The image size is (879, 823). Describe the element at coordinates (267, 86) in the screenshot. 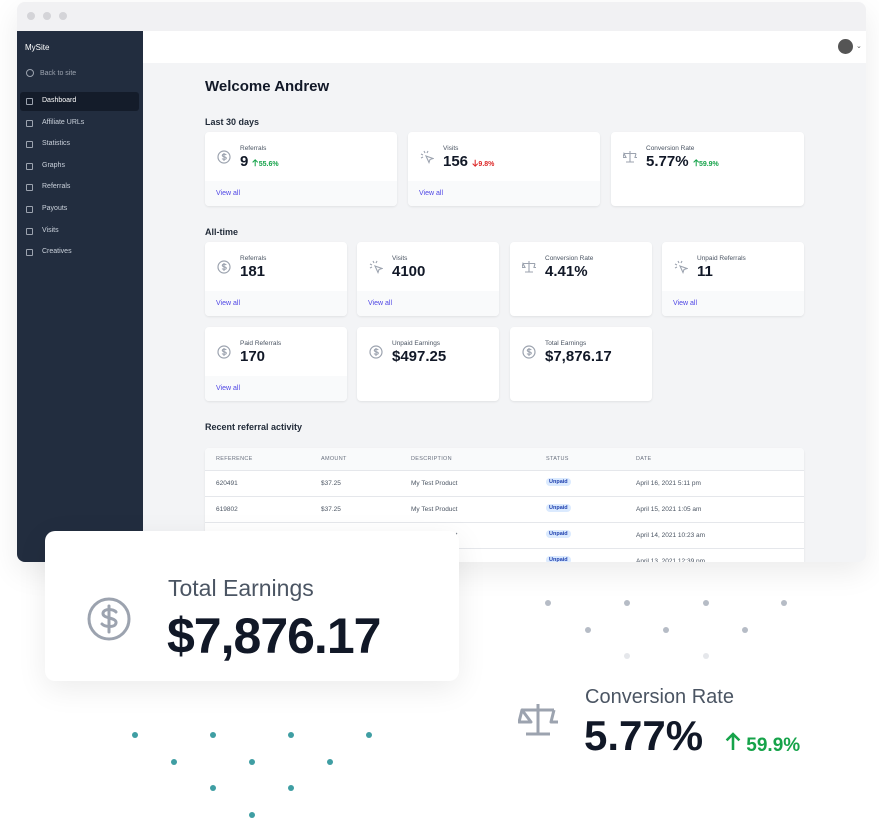

I see `welcome-title: Welcome Andrew` at that location.